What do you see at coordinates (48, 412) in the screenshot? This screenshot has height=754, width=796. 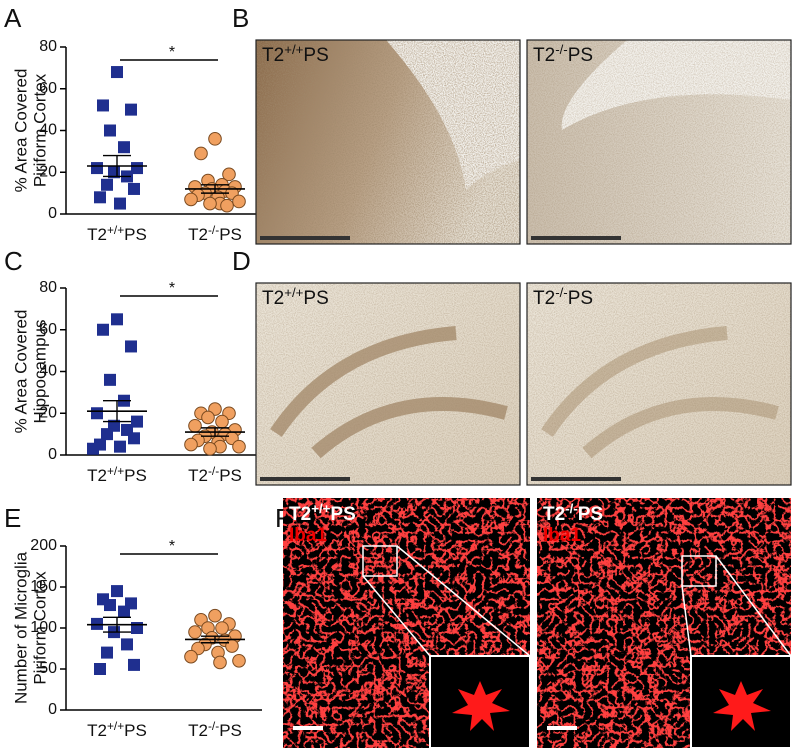 I see `y-tick-label: 20` at bounding box center [48, 412].